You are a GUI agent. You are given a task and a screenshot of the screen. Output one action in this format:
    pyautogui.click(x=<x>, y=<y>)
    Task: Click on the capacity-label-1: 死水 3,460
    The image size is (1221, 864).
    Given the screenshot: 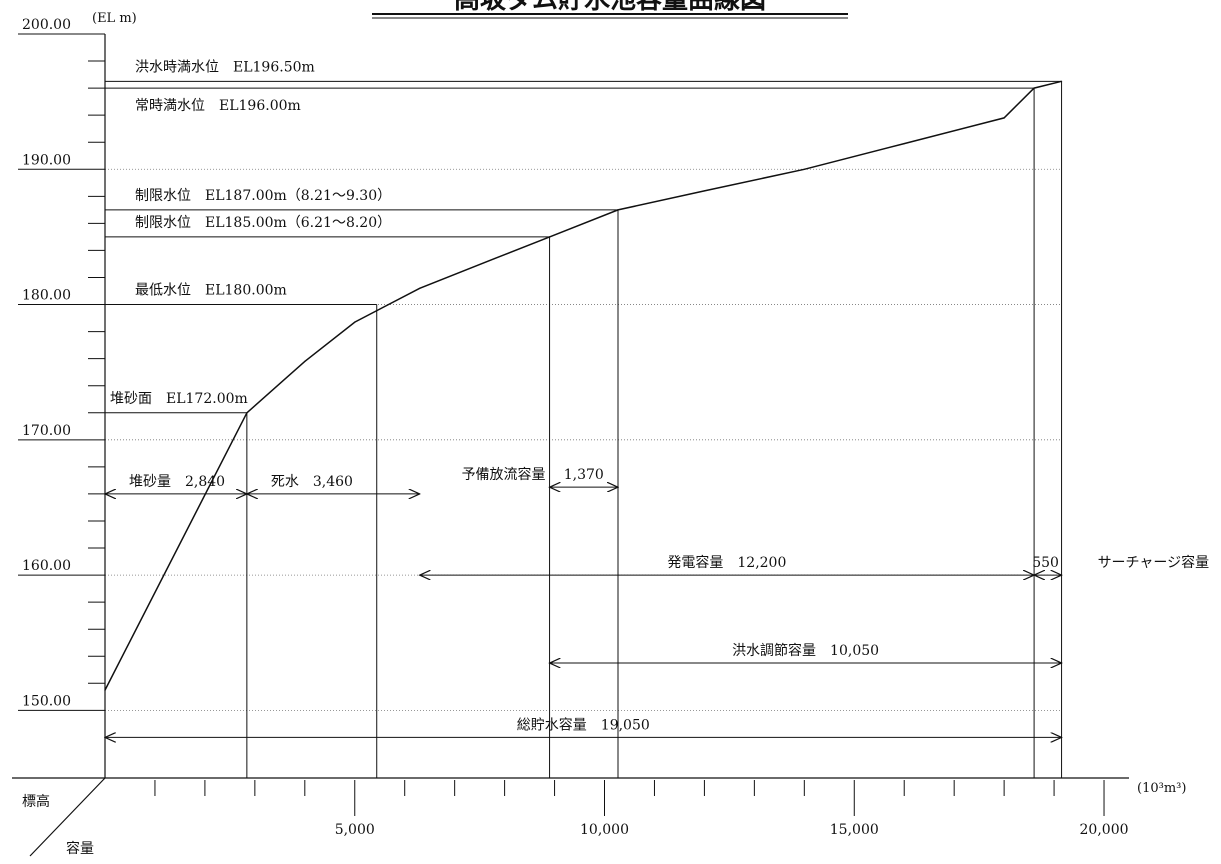 What is the action you would take?
    pyautogui.click(x=312, y=482)
    